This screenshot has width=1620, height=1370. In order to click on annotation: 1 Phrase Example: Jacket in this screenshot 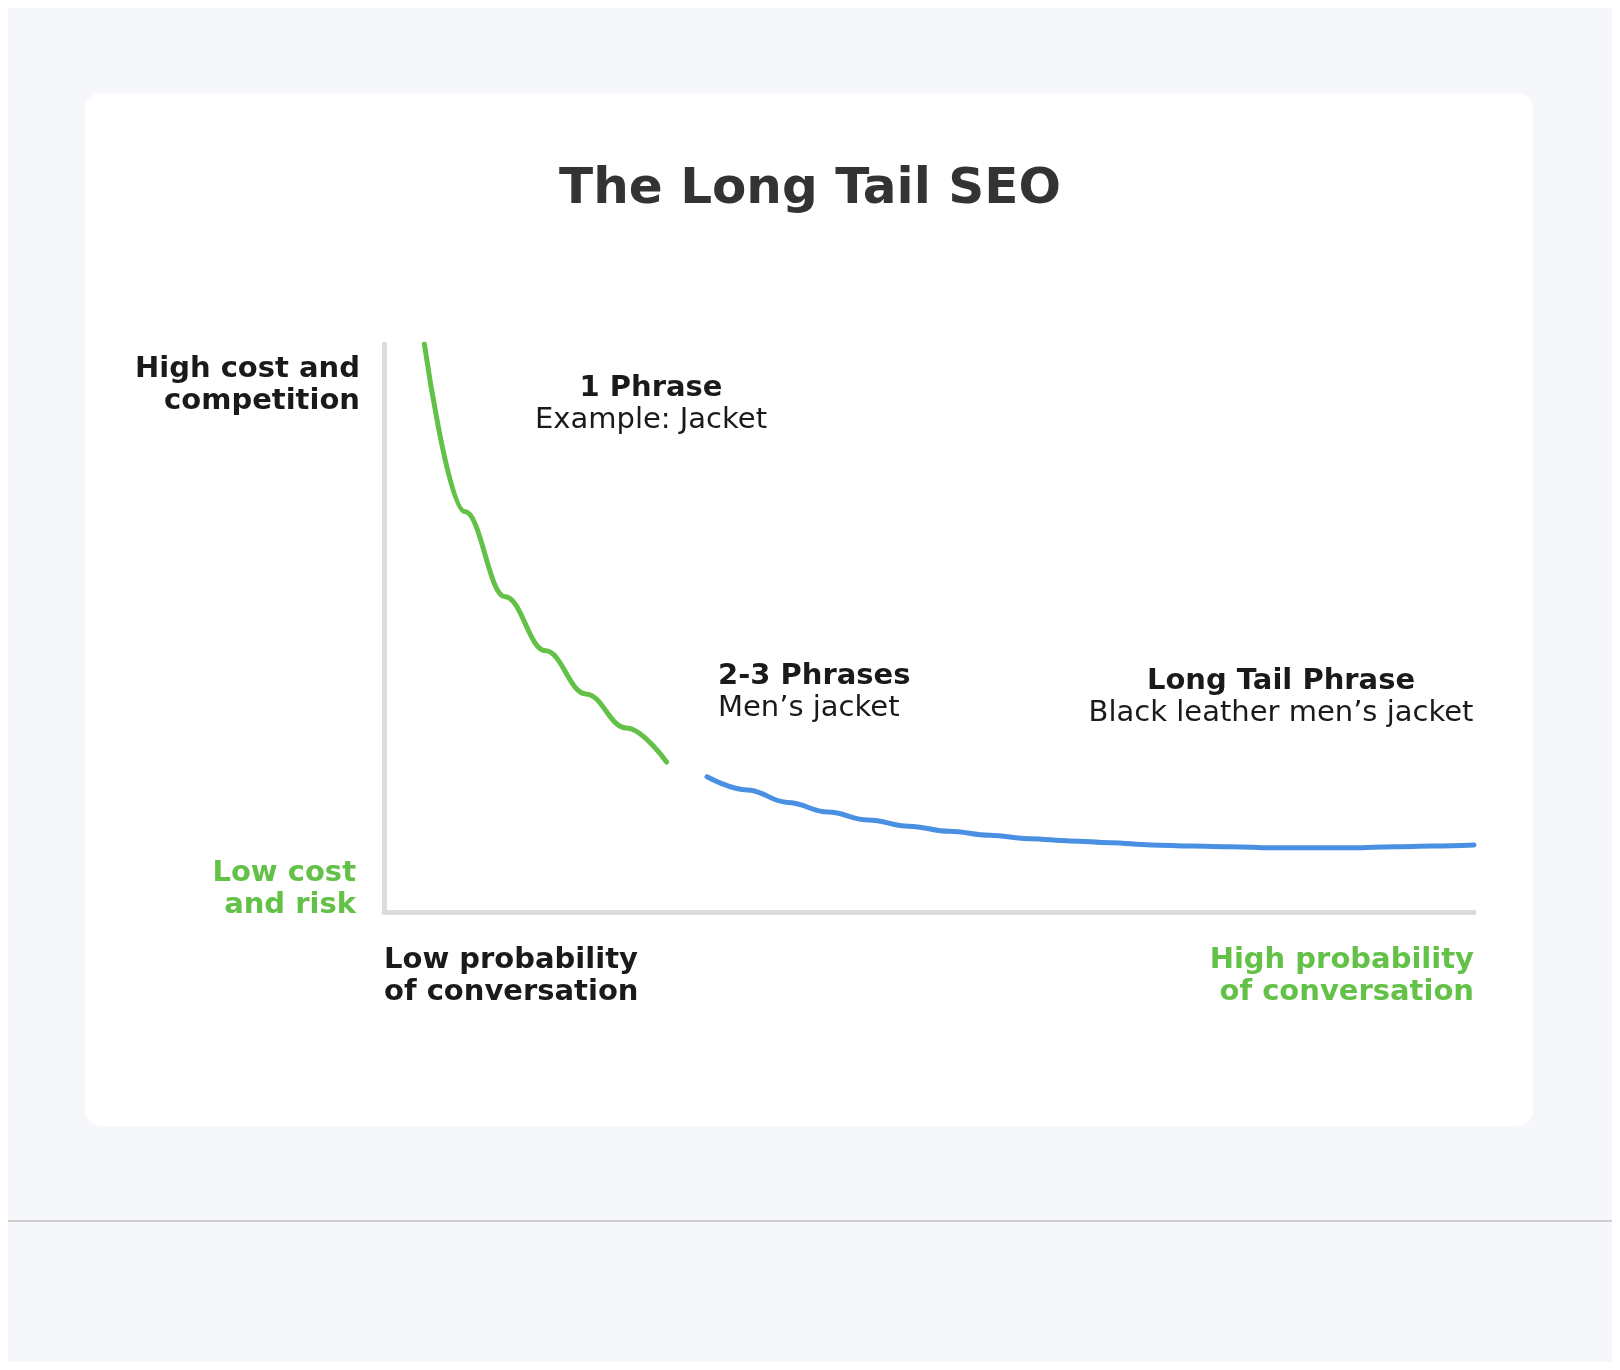, I will do `click(651, 402)`.